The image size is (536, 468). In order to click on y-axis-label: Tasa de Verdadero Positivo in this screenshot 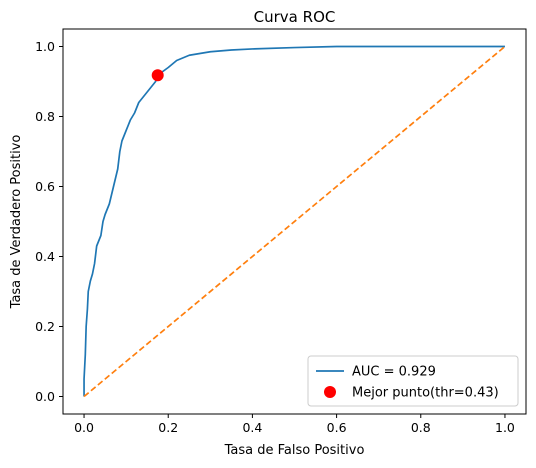, I will do `click(16, 222)`.